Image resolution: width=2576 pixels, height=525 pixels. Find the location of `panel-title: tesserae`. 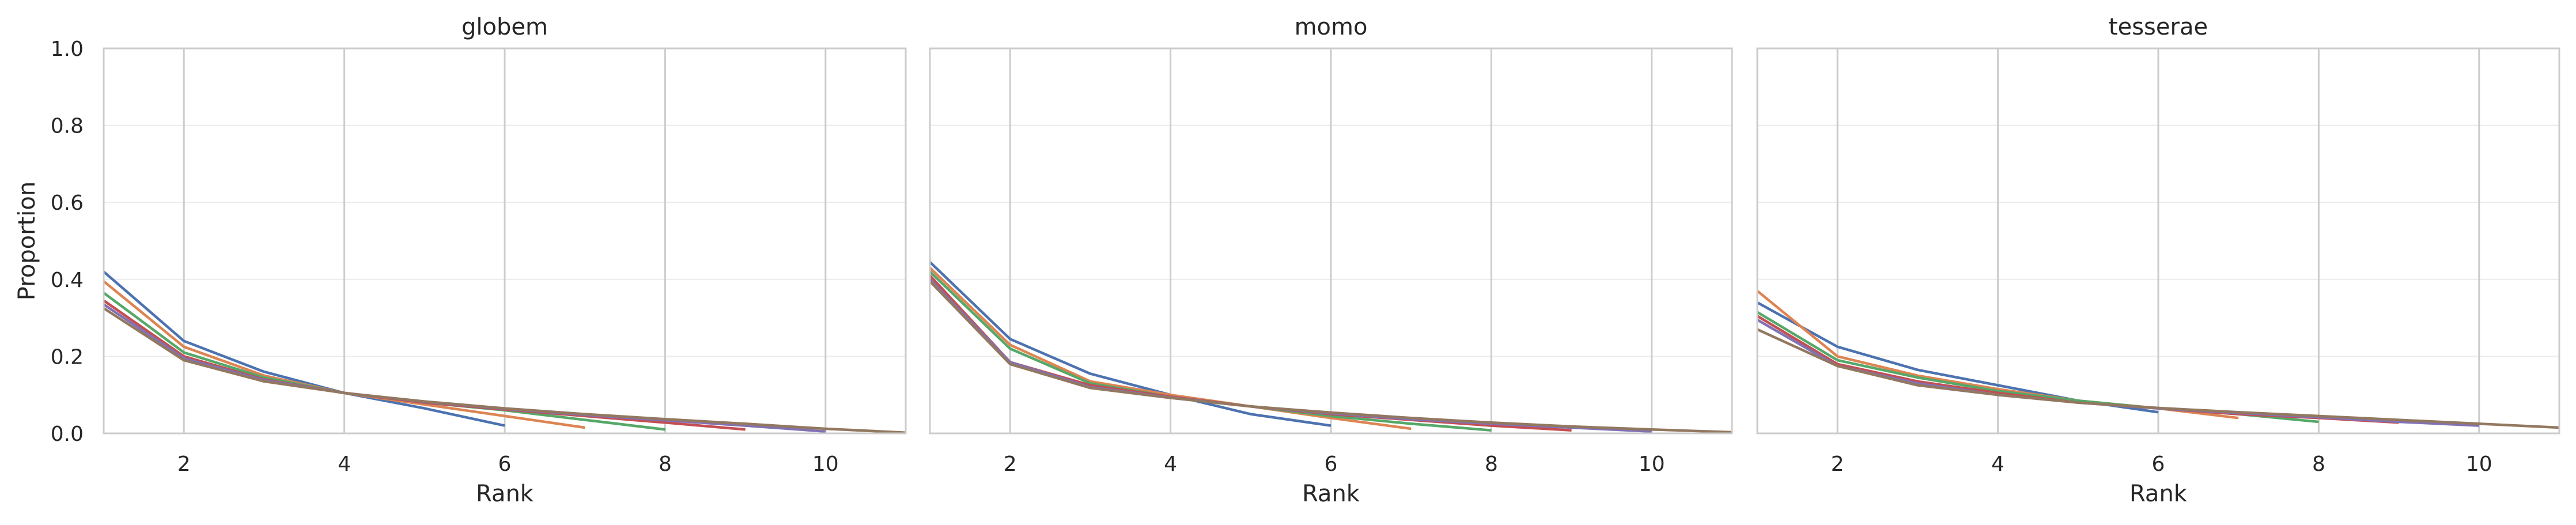

panel-title: tesserae is located at coordinates (2158, 27).